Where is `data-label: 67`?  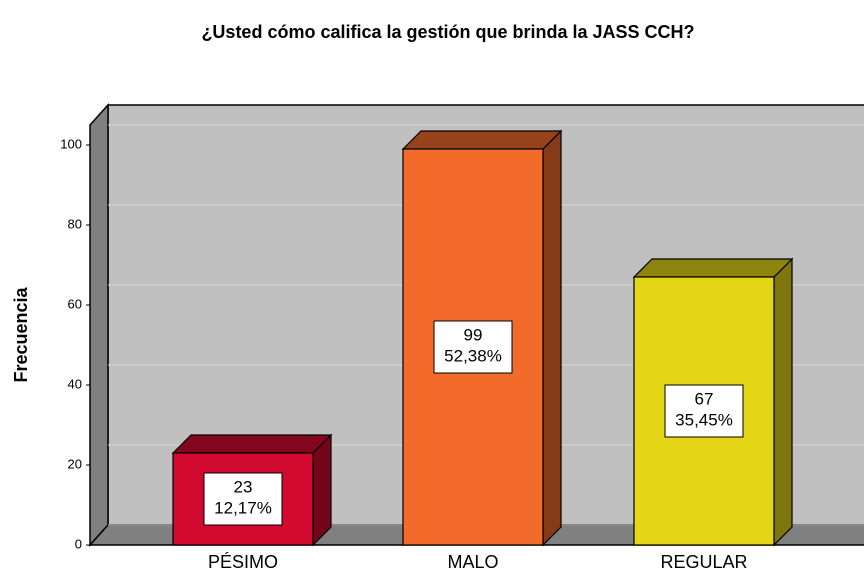
data-label: 67 is located at coordinates (704, 398).